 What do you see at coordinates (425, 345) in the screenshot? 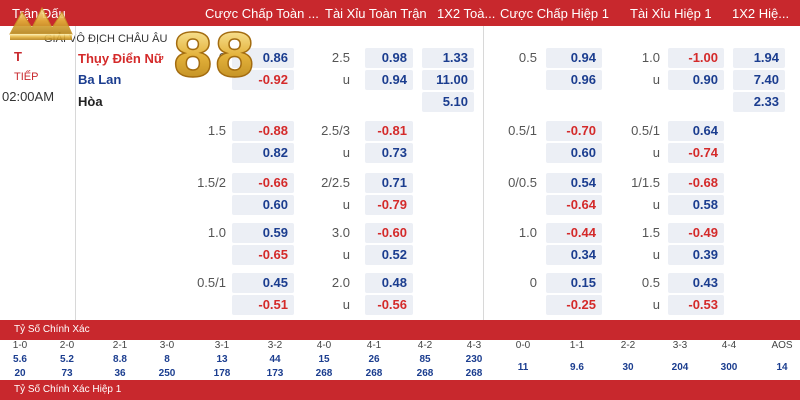
I see `score-label: 4-2` at bounding box center [425, 345].